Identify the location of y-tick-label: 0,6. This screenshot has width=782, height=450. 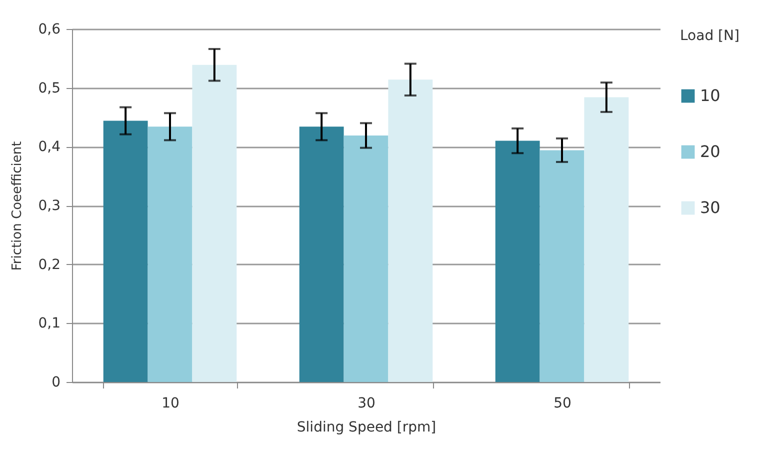
(49, 30).